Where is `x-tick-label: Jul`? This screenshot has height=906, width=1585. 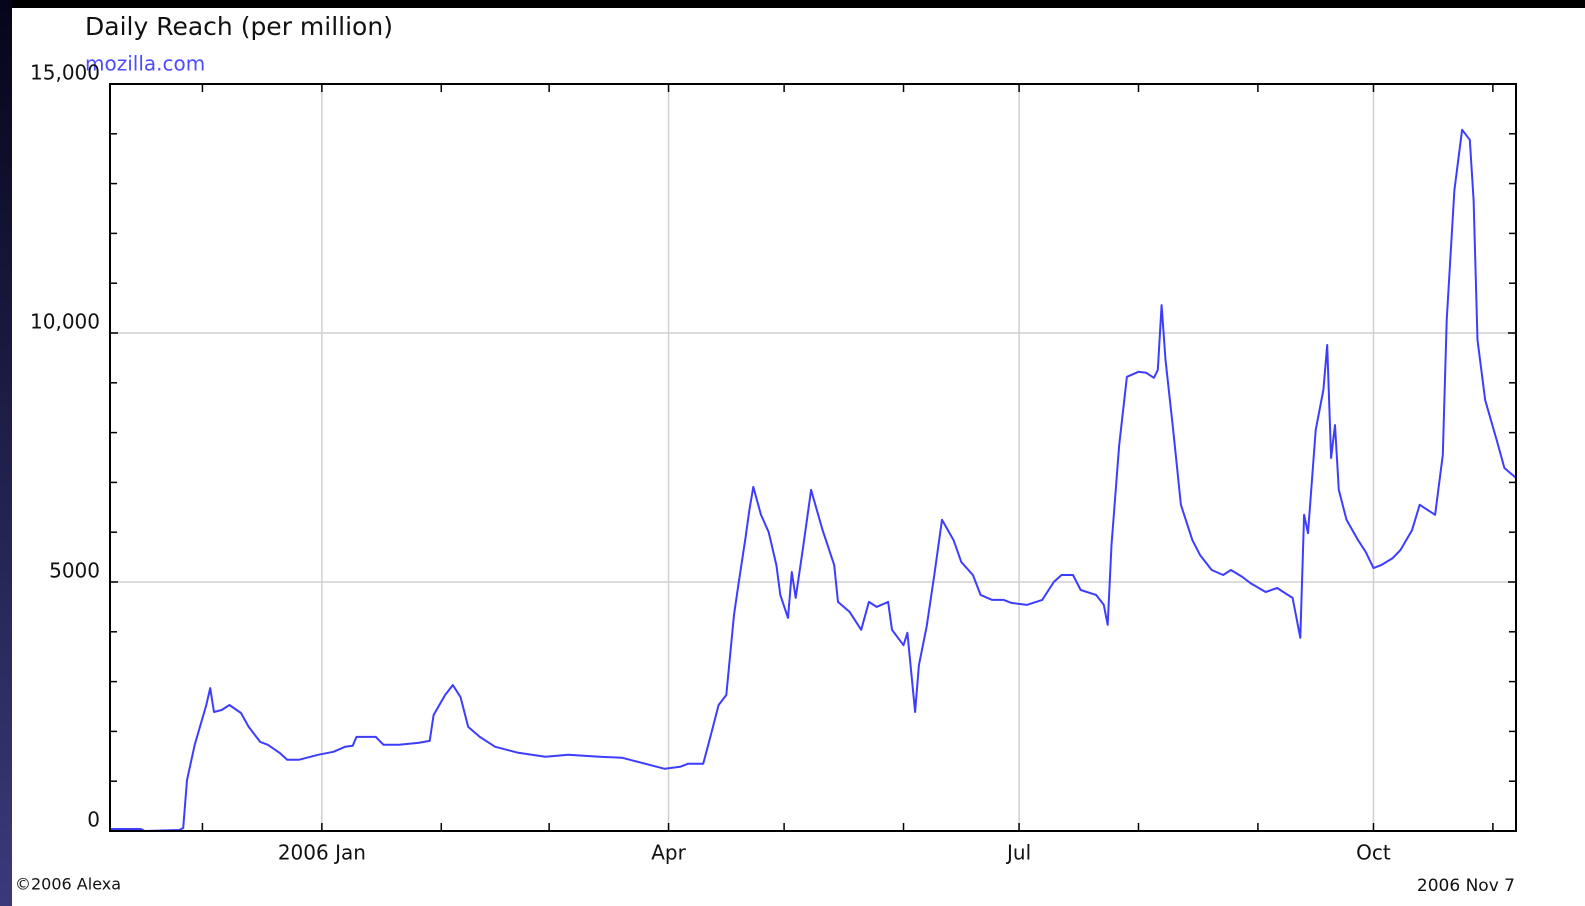
x-tick-label: Jul is located at coordinates (1018, 853).